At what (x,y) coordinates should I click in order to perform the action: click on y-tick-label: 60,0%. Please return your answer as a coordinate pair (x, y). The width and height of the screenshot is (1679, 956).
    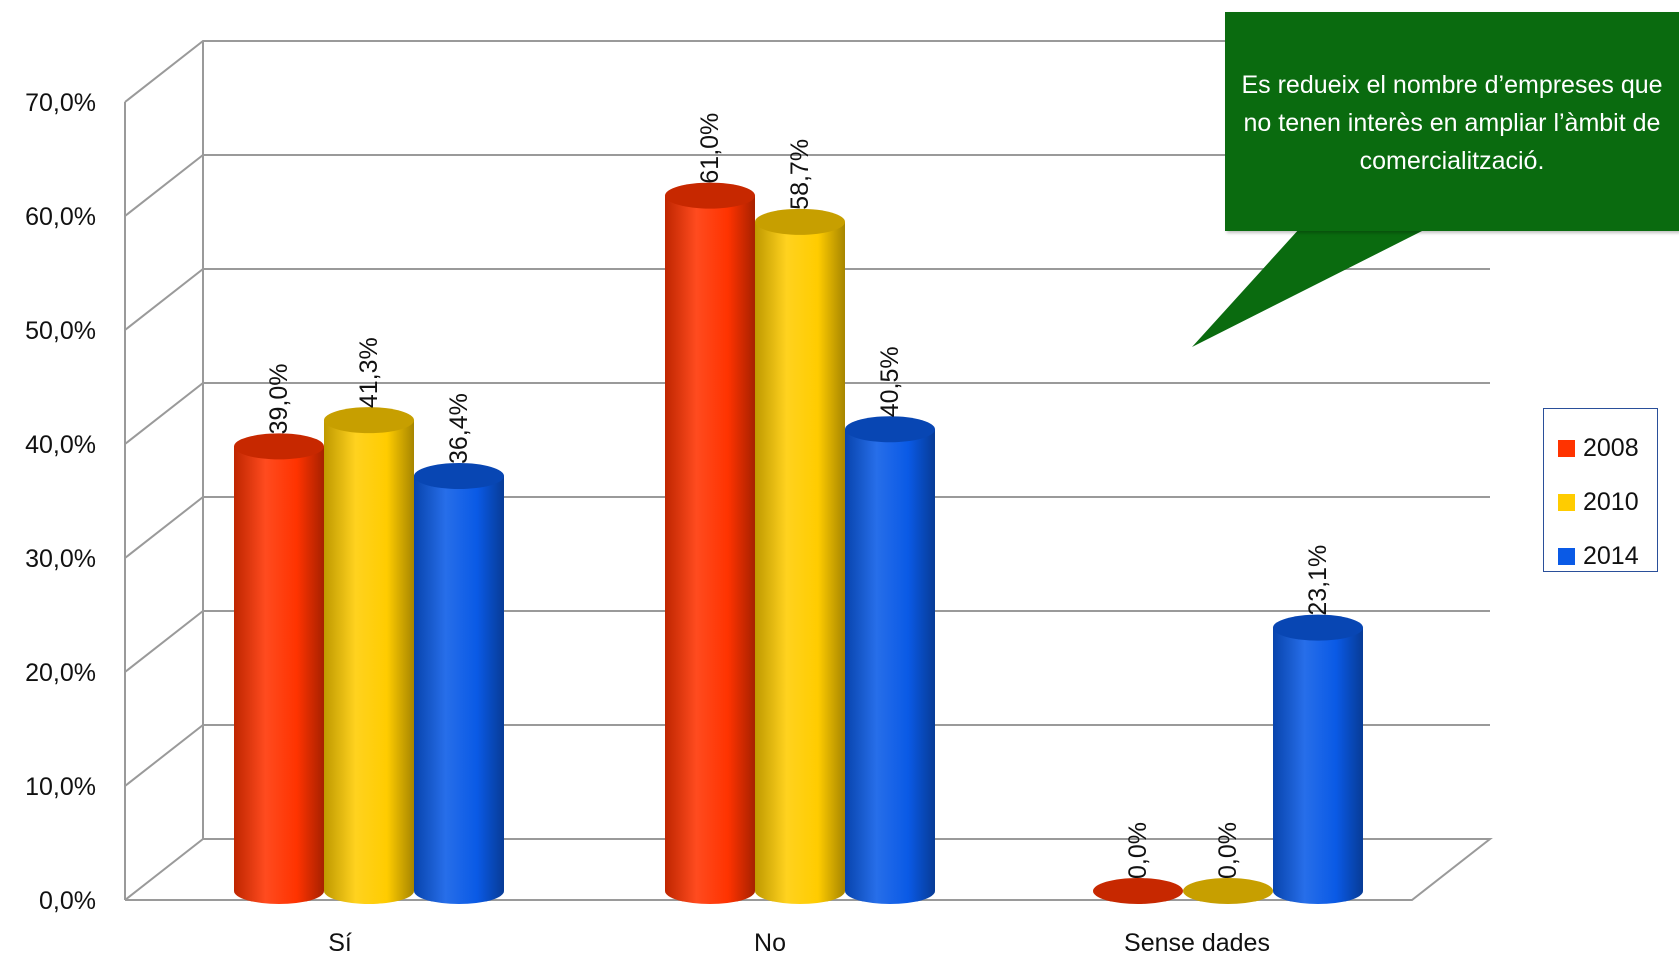
    Looking at the image, I should click on (60, 217).